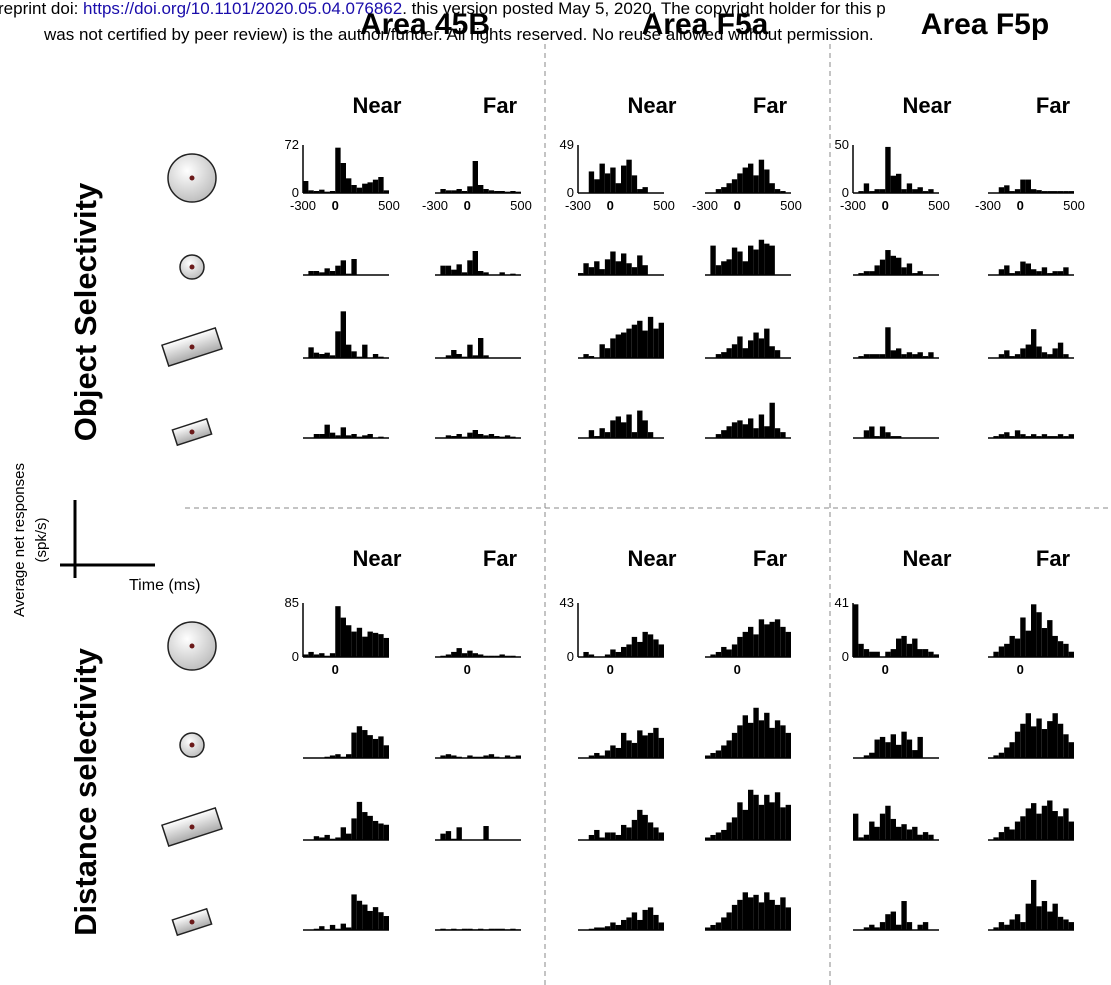 This screenshot has height=985, width=1111. What do you see at coordinates (19, 540) in the screenshot?
I see `scale-ylabel: Average net responses` at bounding box center [19, 540].